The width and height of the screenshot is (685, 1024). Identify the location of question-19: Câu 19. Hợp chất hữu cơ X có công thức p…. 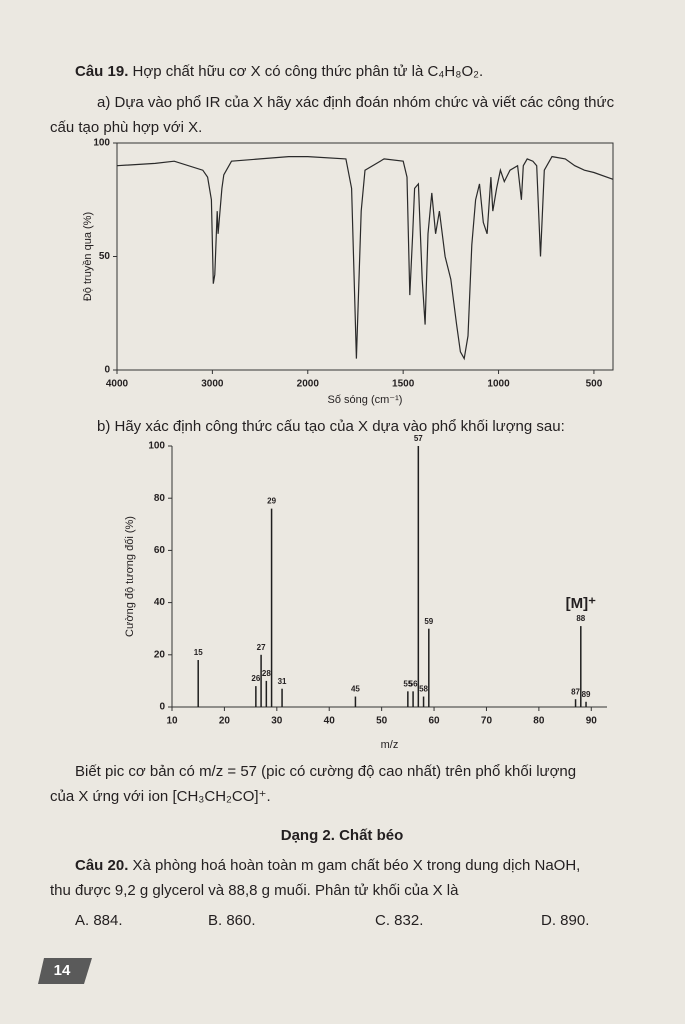
(279, 71).